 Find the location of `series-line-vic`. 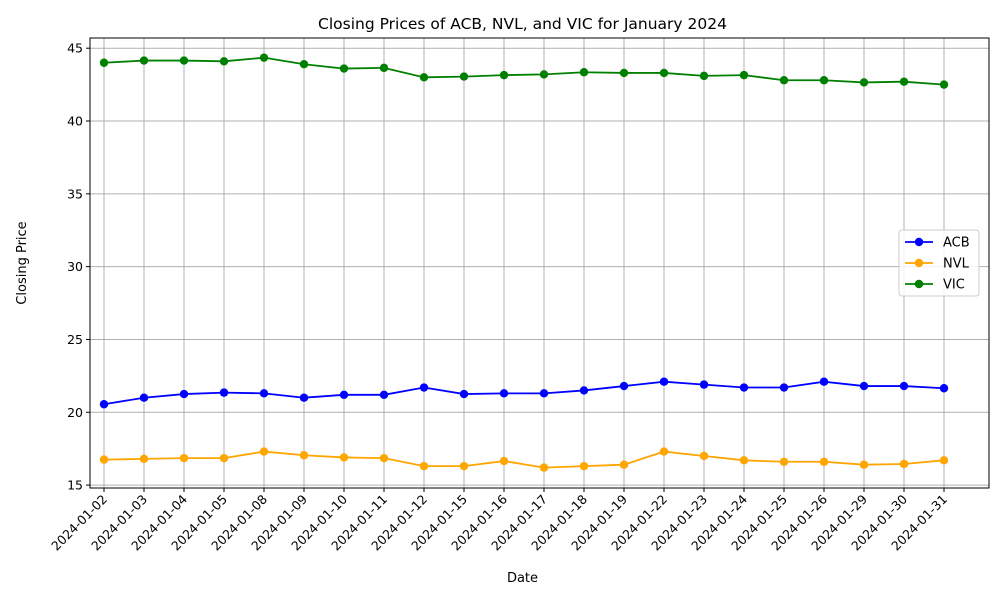

series-line-vic is located at coordinates (524, 71).